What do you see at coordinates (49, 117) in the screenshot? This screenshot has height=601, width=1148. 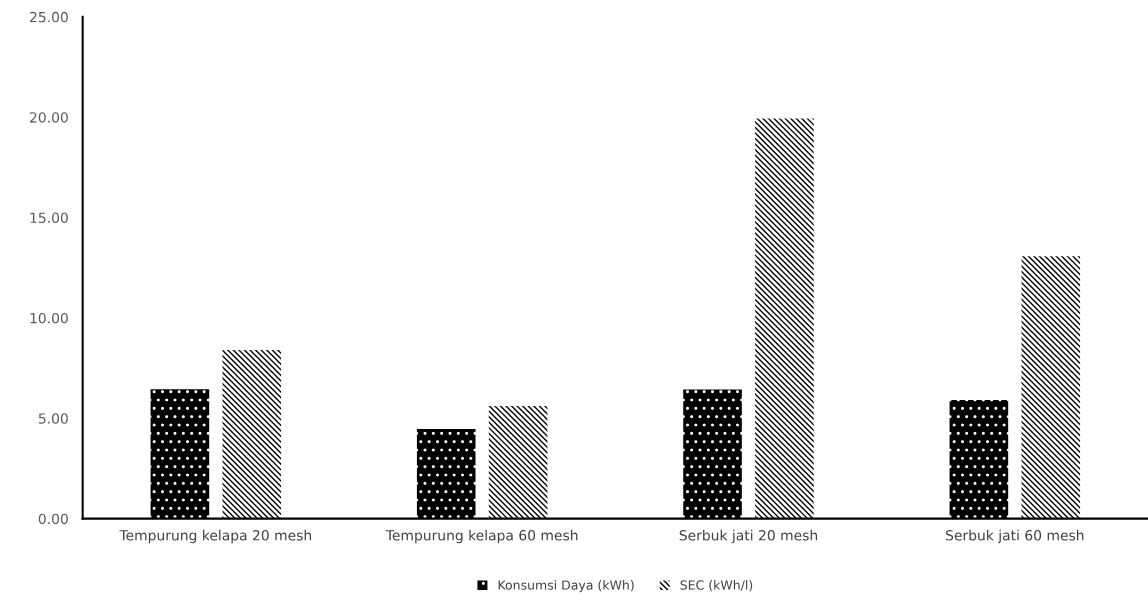 I see `y-tick-label: 20.00` at bounding box center [49, 117].